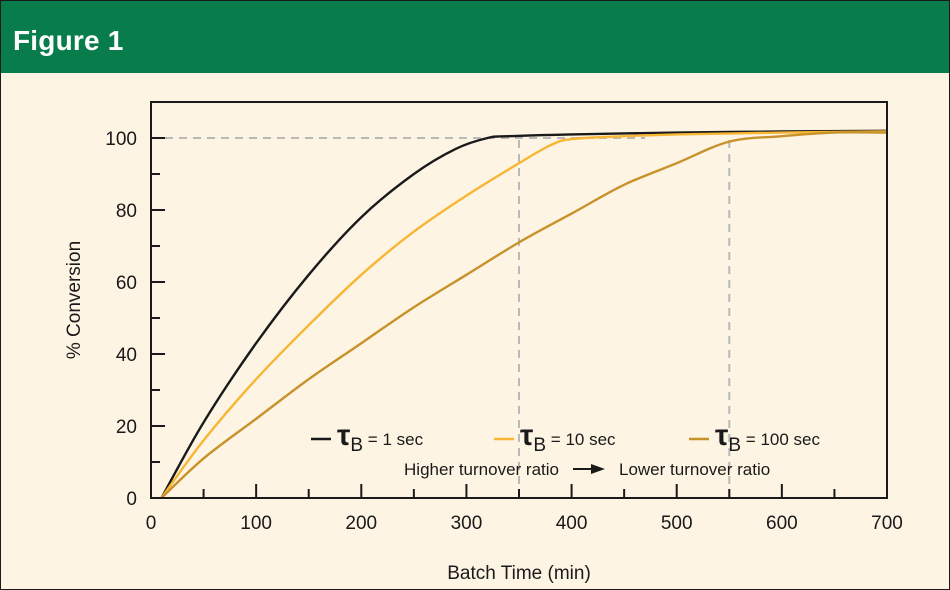 The height and width of the screenshot is (590, 950). Describe the element at coordinates (887, 523) in the screenshot. I see `x-tick-label: 700` at that location.